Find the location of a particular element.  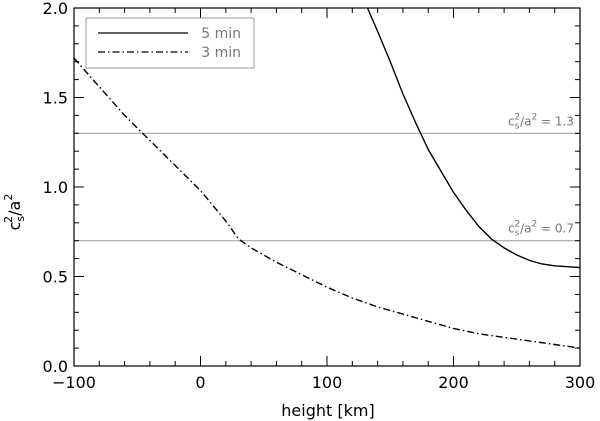

y-tick-label: 2.0 is located at coordinates (55, 9).